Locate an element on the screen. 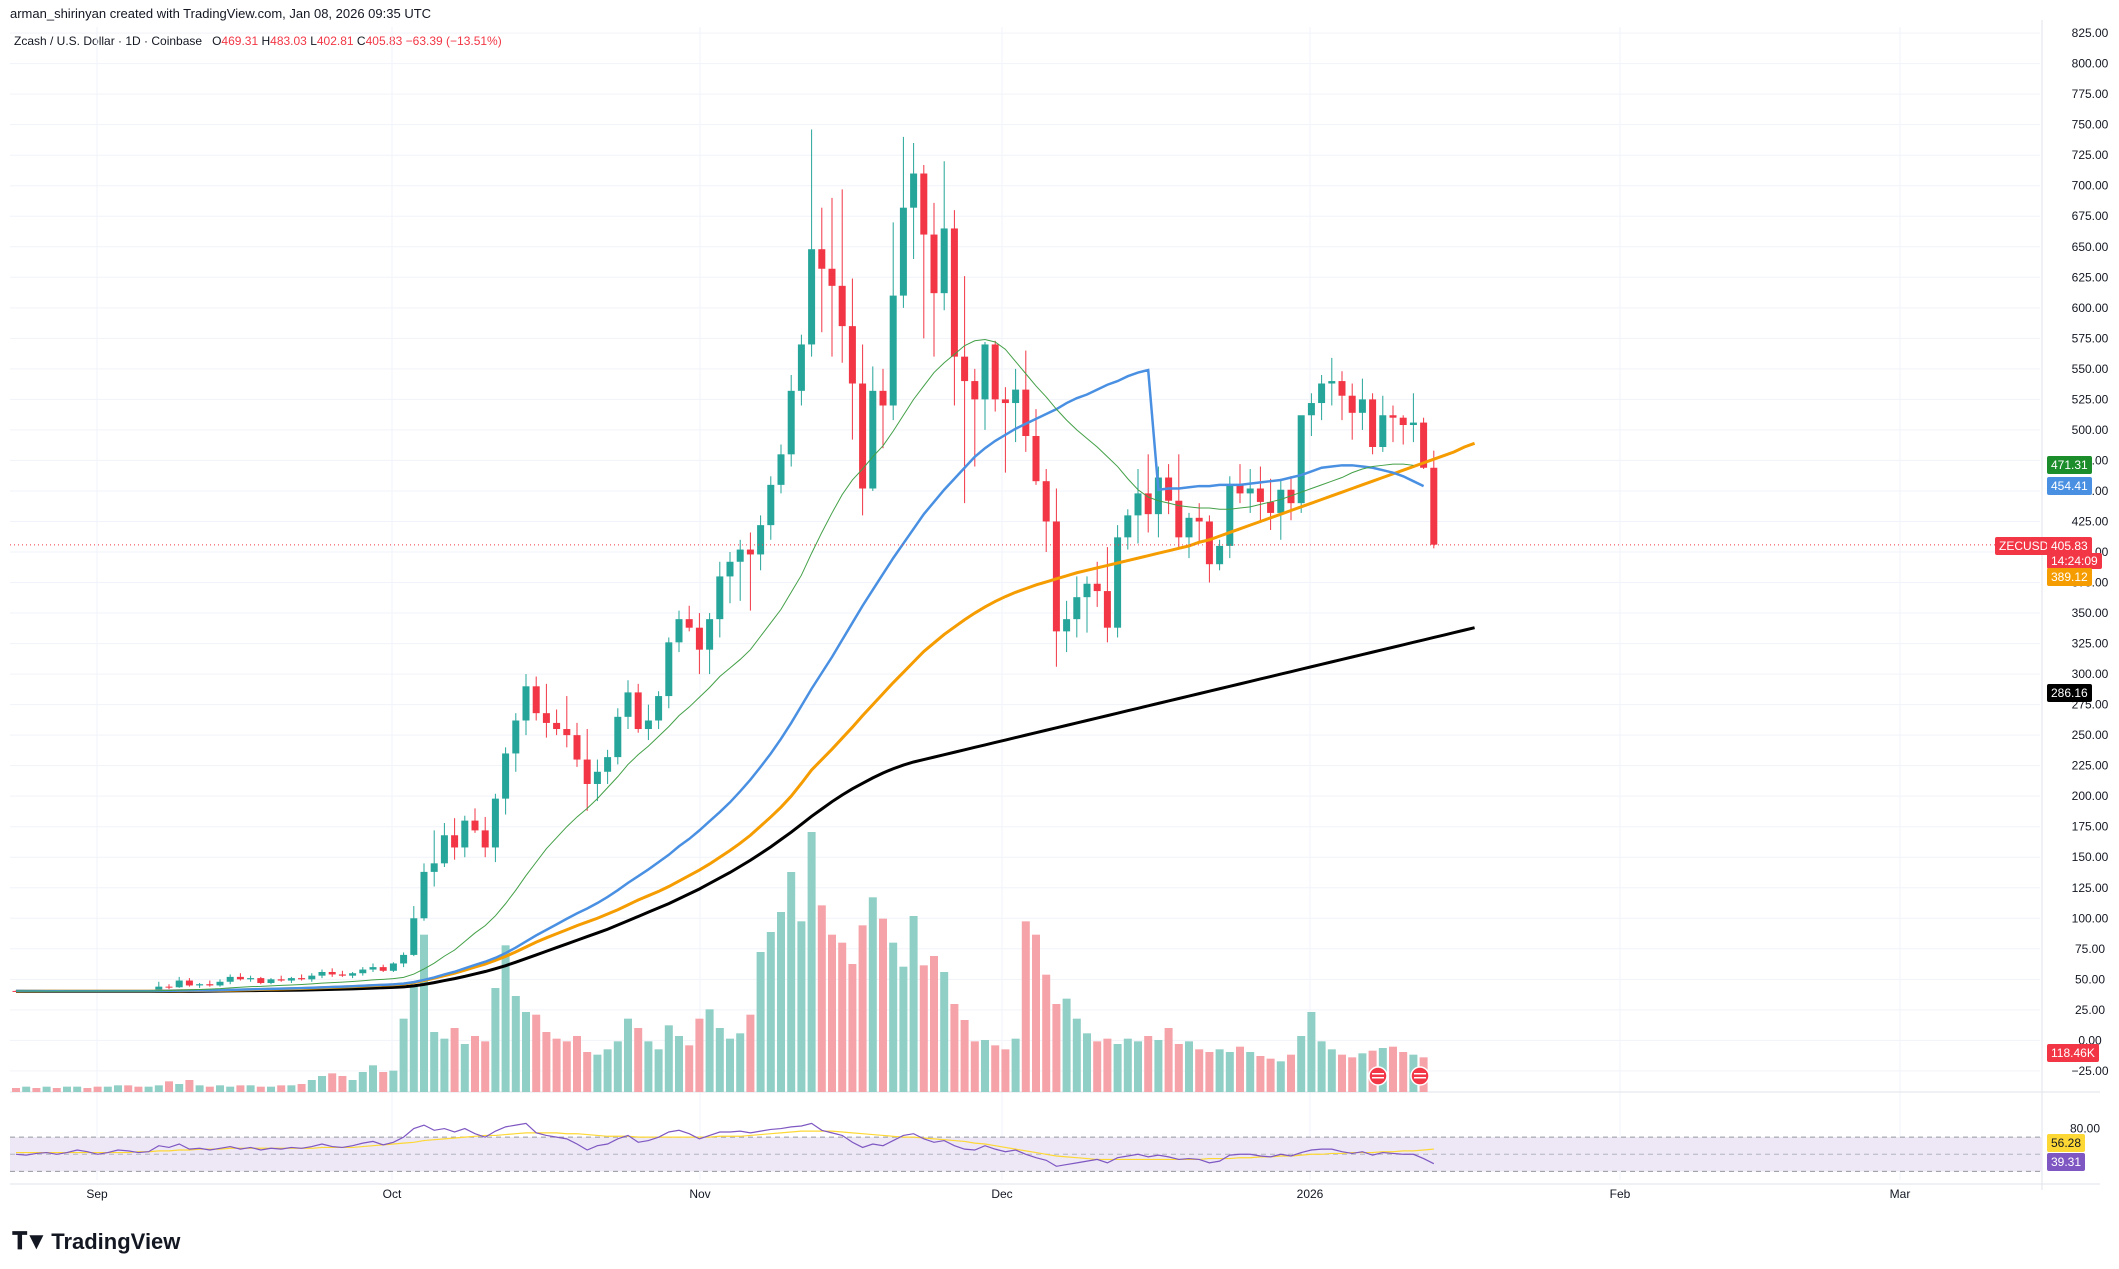 The image size is (2119, 1269). price-tick-label: −25.00 is located at coordinates (2089, 1071).